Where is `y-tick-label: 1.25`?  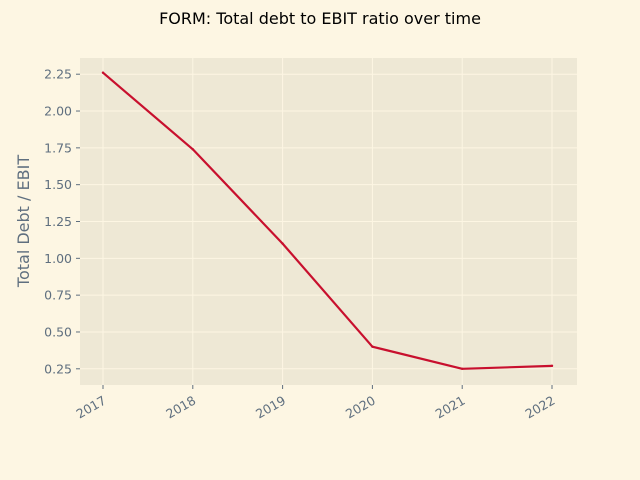
y-tick-label: 1.25 is located at coordinates (58, 221).